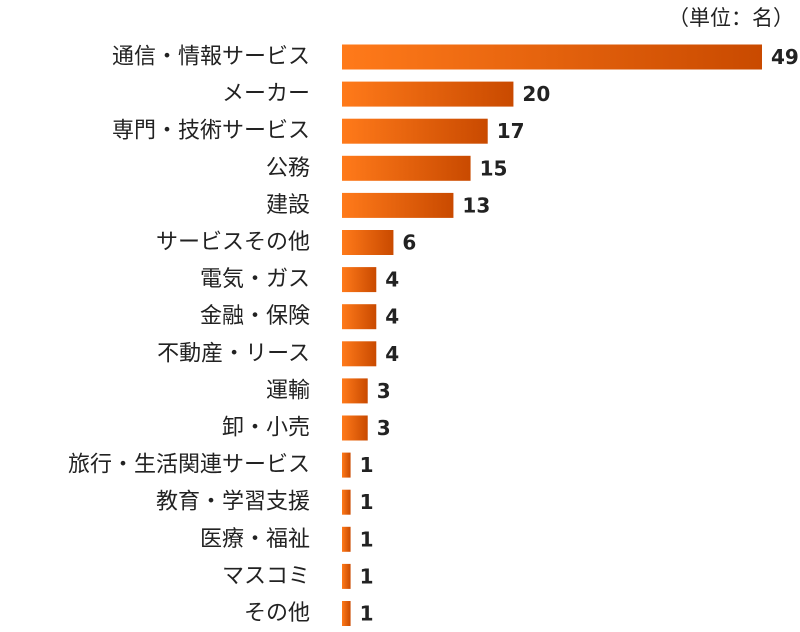  Describe the element at coordinates (511, 131) in the screenshot. I see `value-label: 17` at that location.